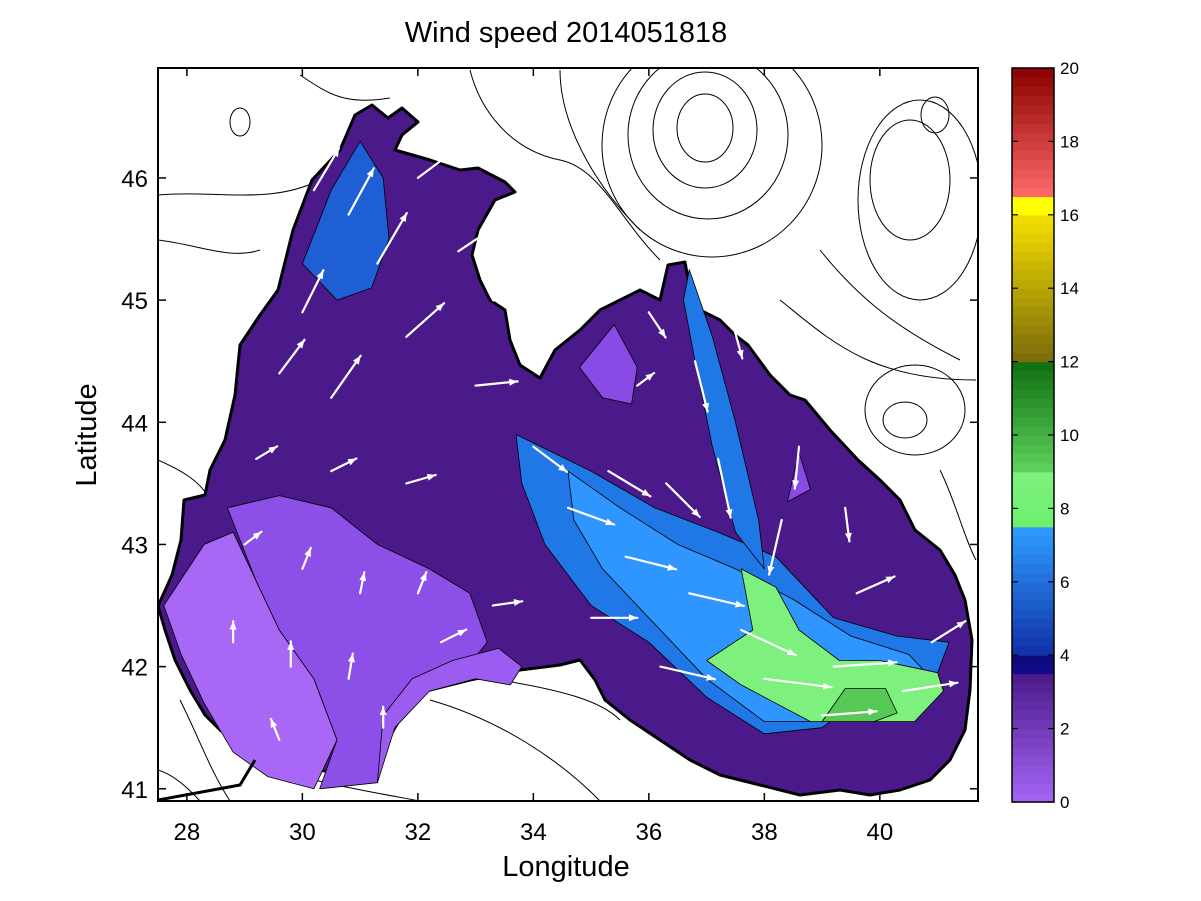  I want to click on y-tick-label: 45, so click(134, 301).